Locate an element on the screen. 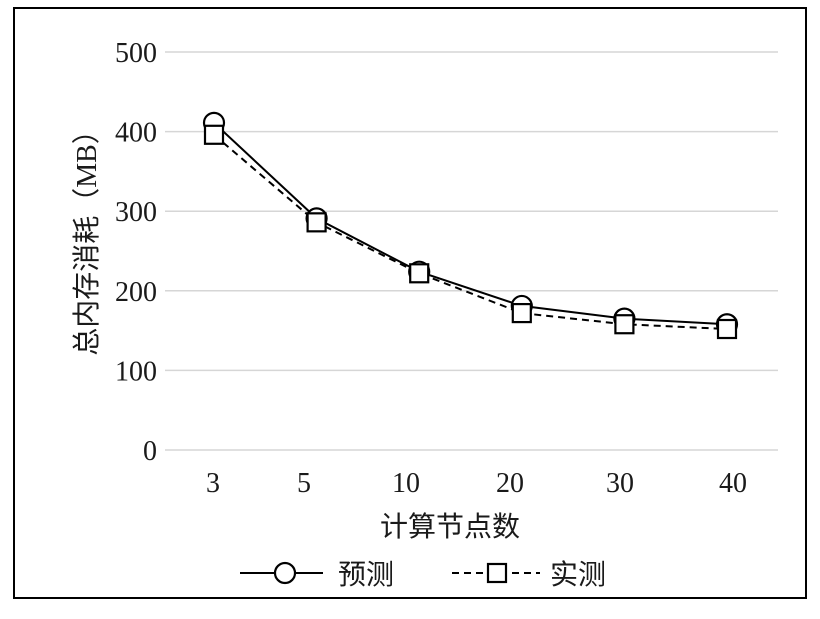  legend-label: 实测 is located at coordinates (578, 575).